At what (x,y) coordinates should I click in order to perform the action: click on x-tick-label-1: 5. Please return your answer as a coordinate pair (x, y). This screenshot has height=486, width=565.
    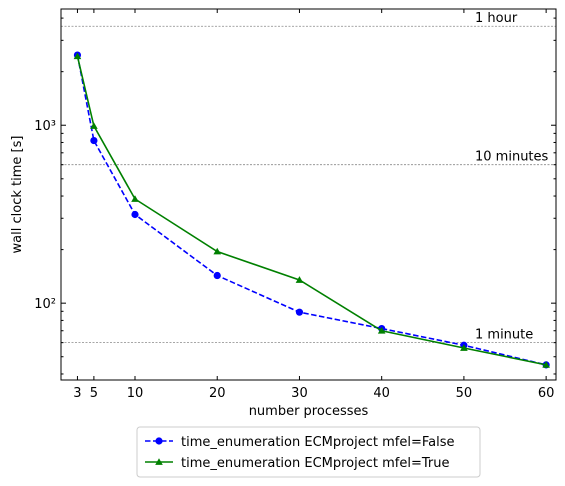
    Looking at the image, I should click on (94, 393).